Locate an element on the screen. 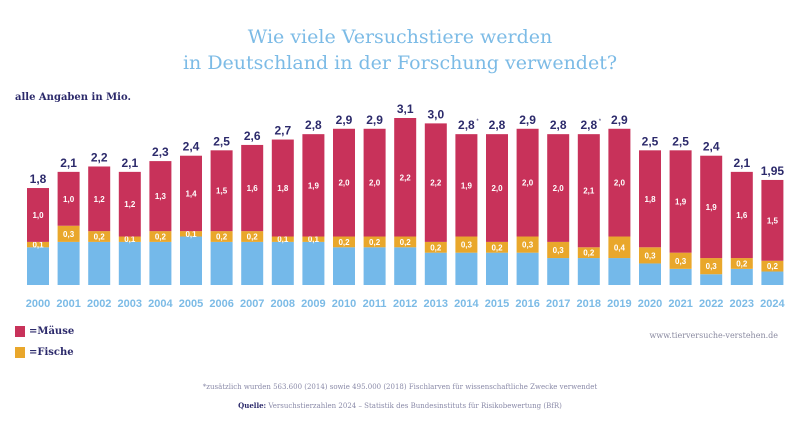 The height and width of the screenshot is (425, 800). bar-segment-maeuse-2018 is located at coordinates (588, 191).